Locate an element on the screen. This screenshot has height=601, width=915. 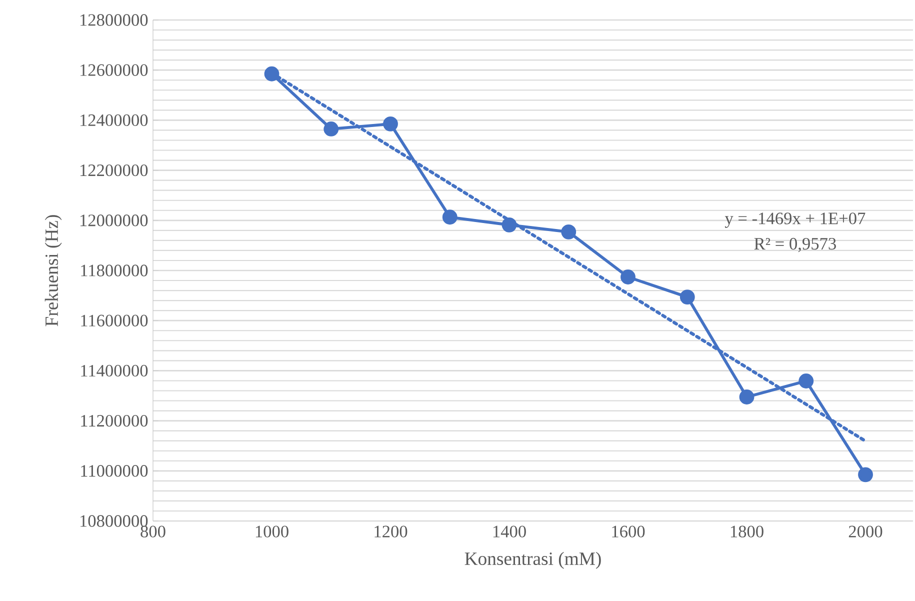
y-tick-label: 12200000 is located at coordinates (114, 170).